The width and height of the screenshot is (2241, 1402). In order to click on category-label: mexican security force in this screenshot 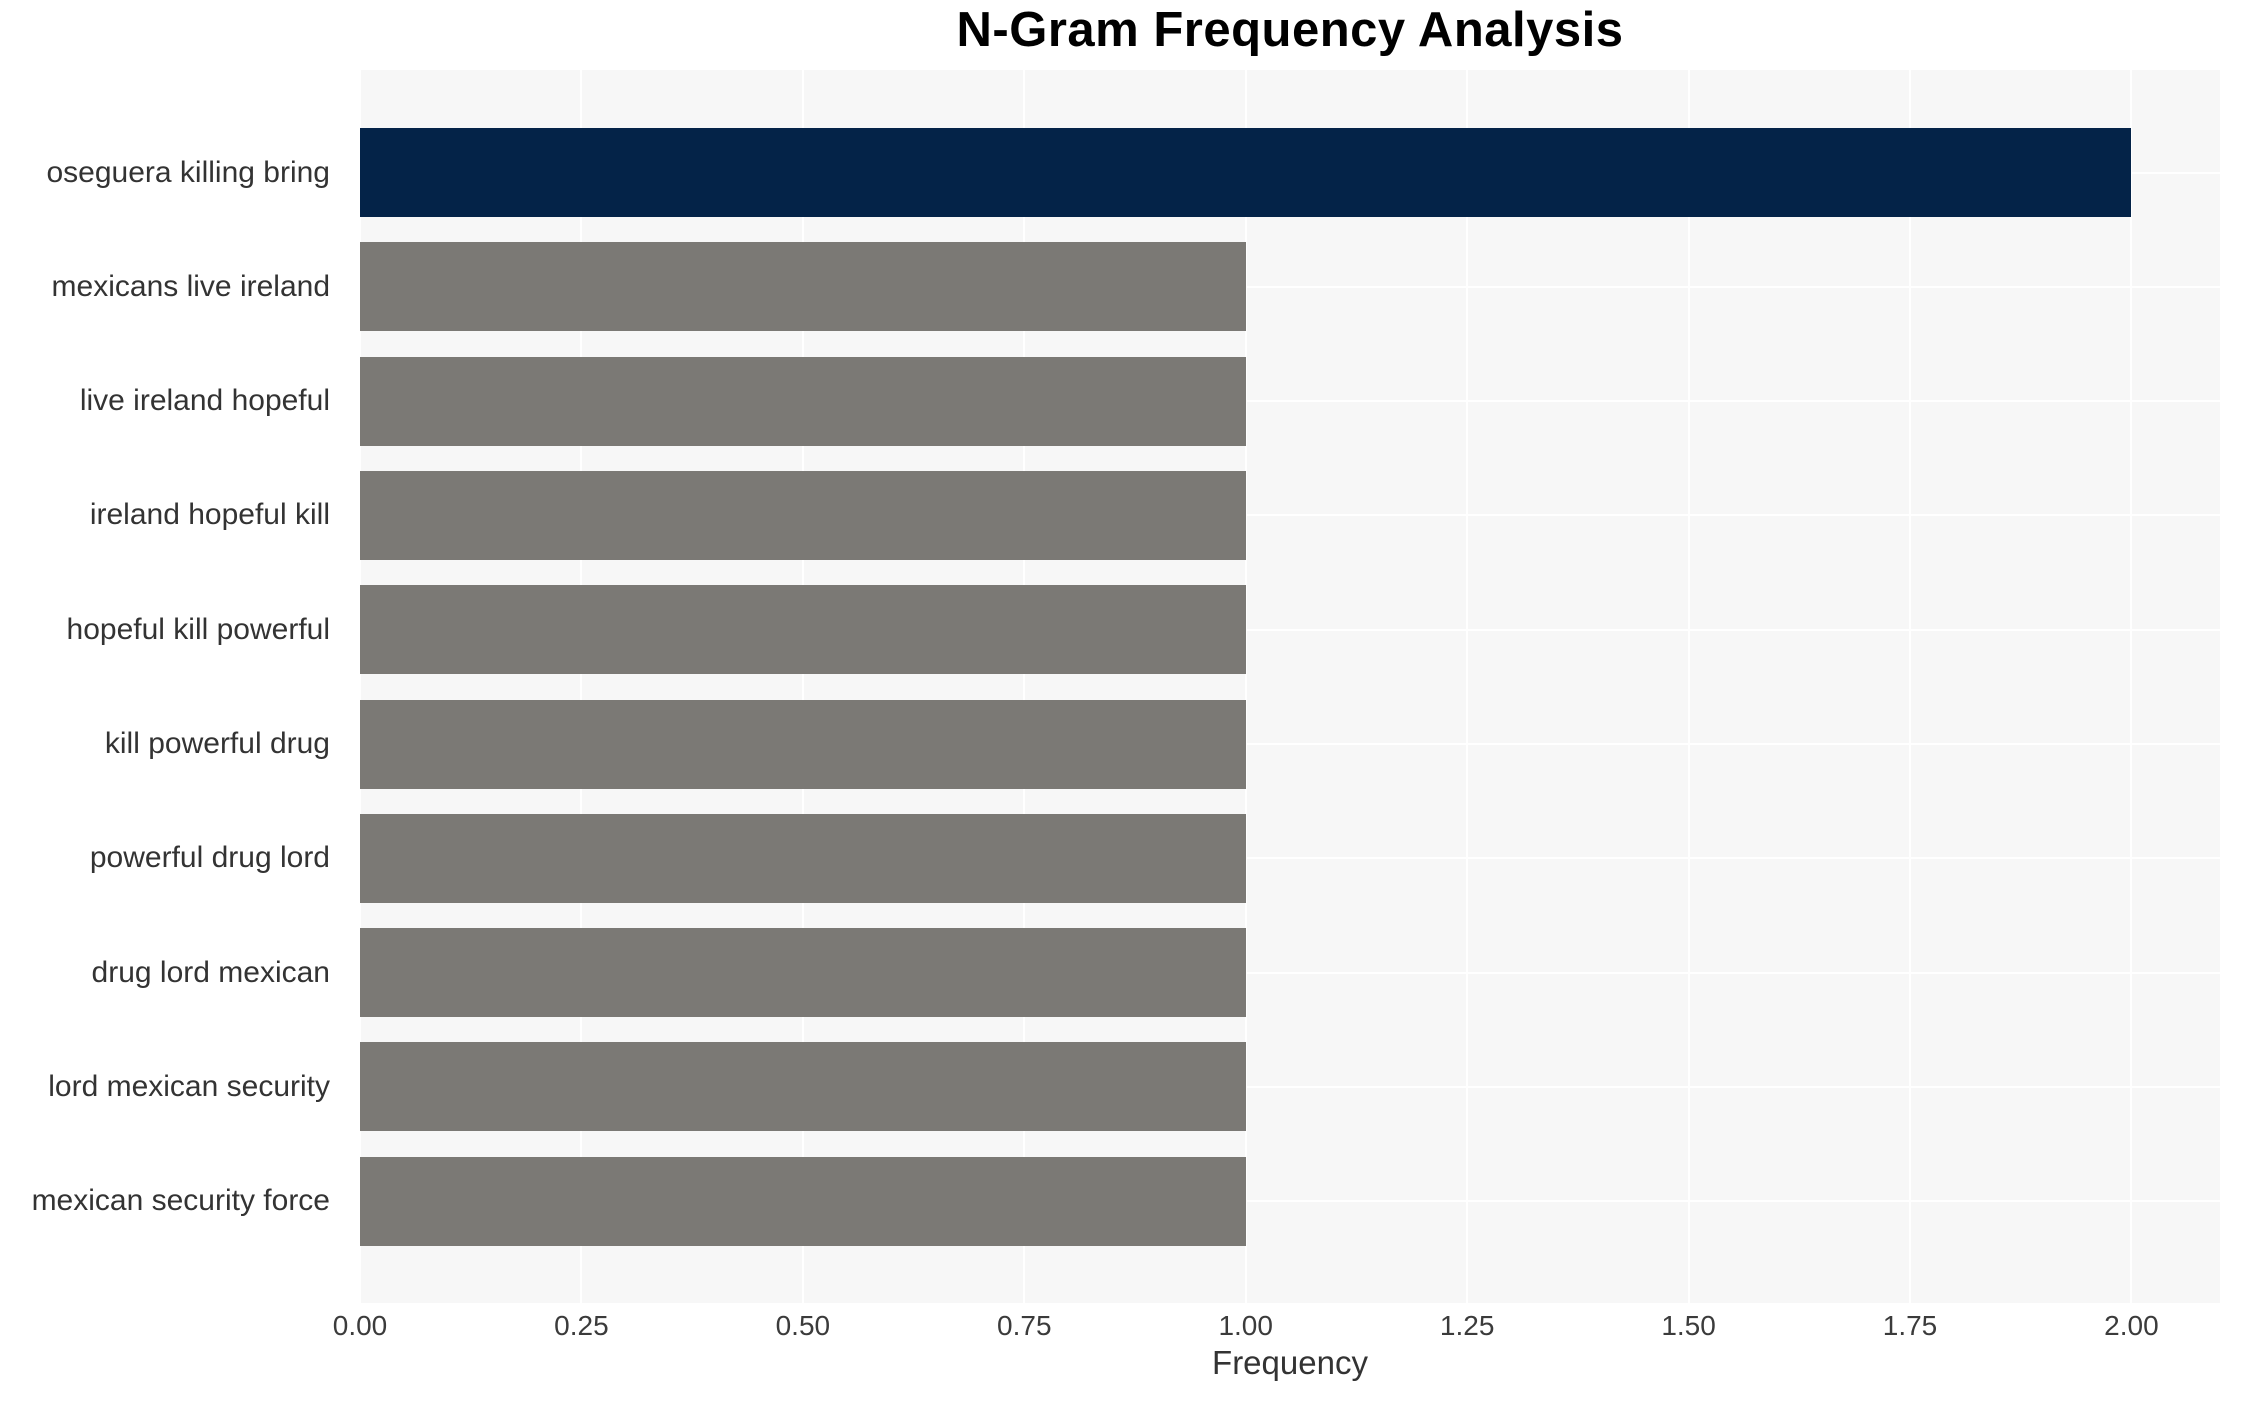, I will do `click(180, 1201)`.